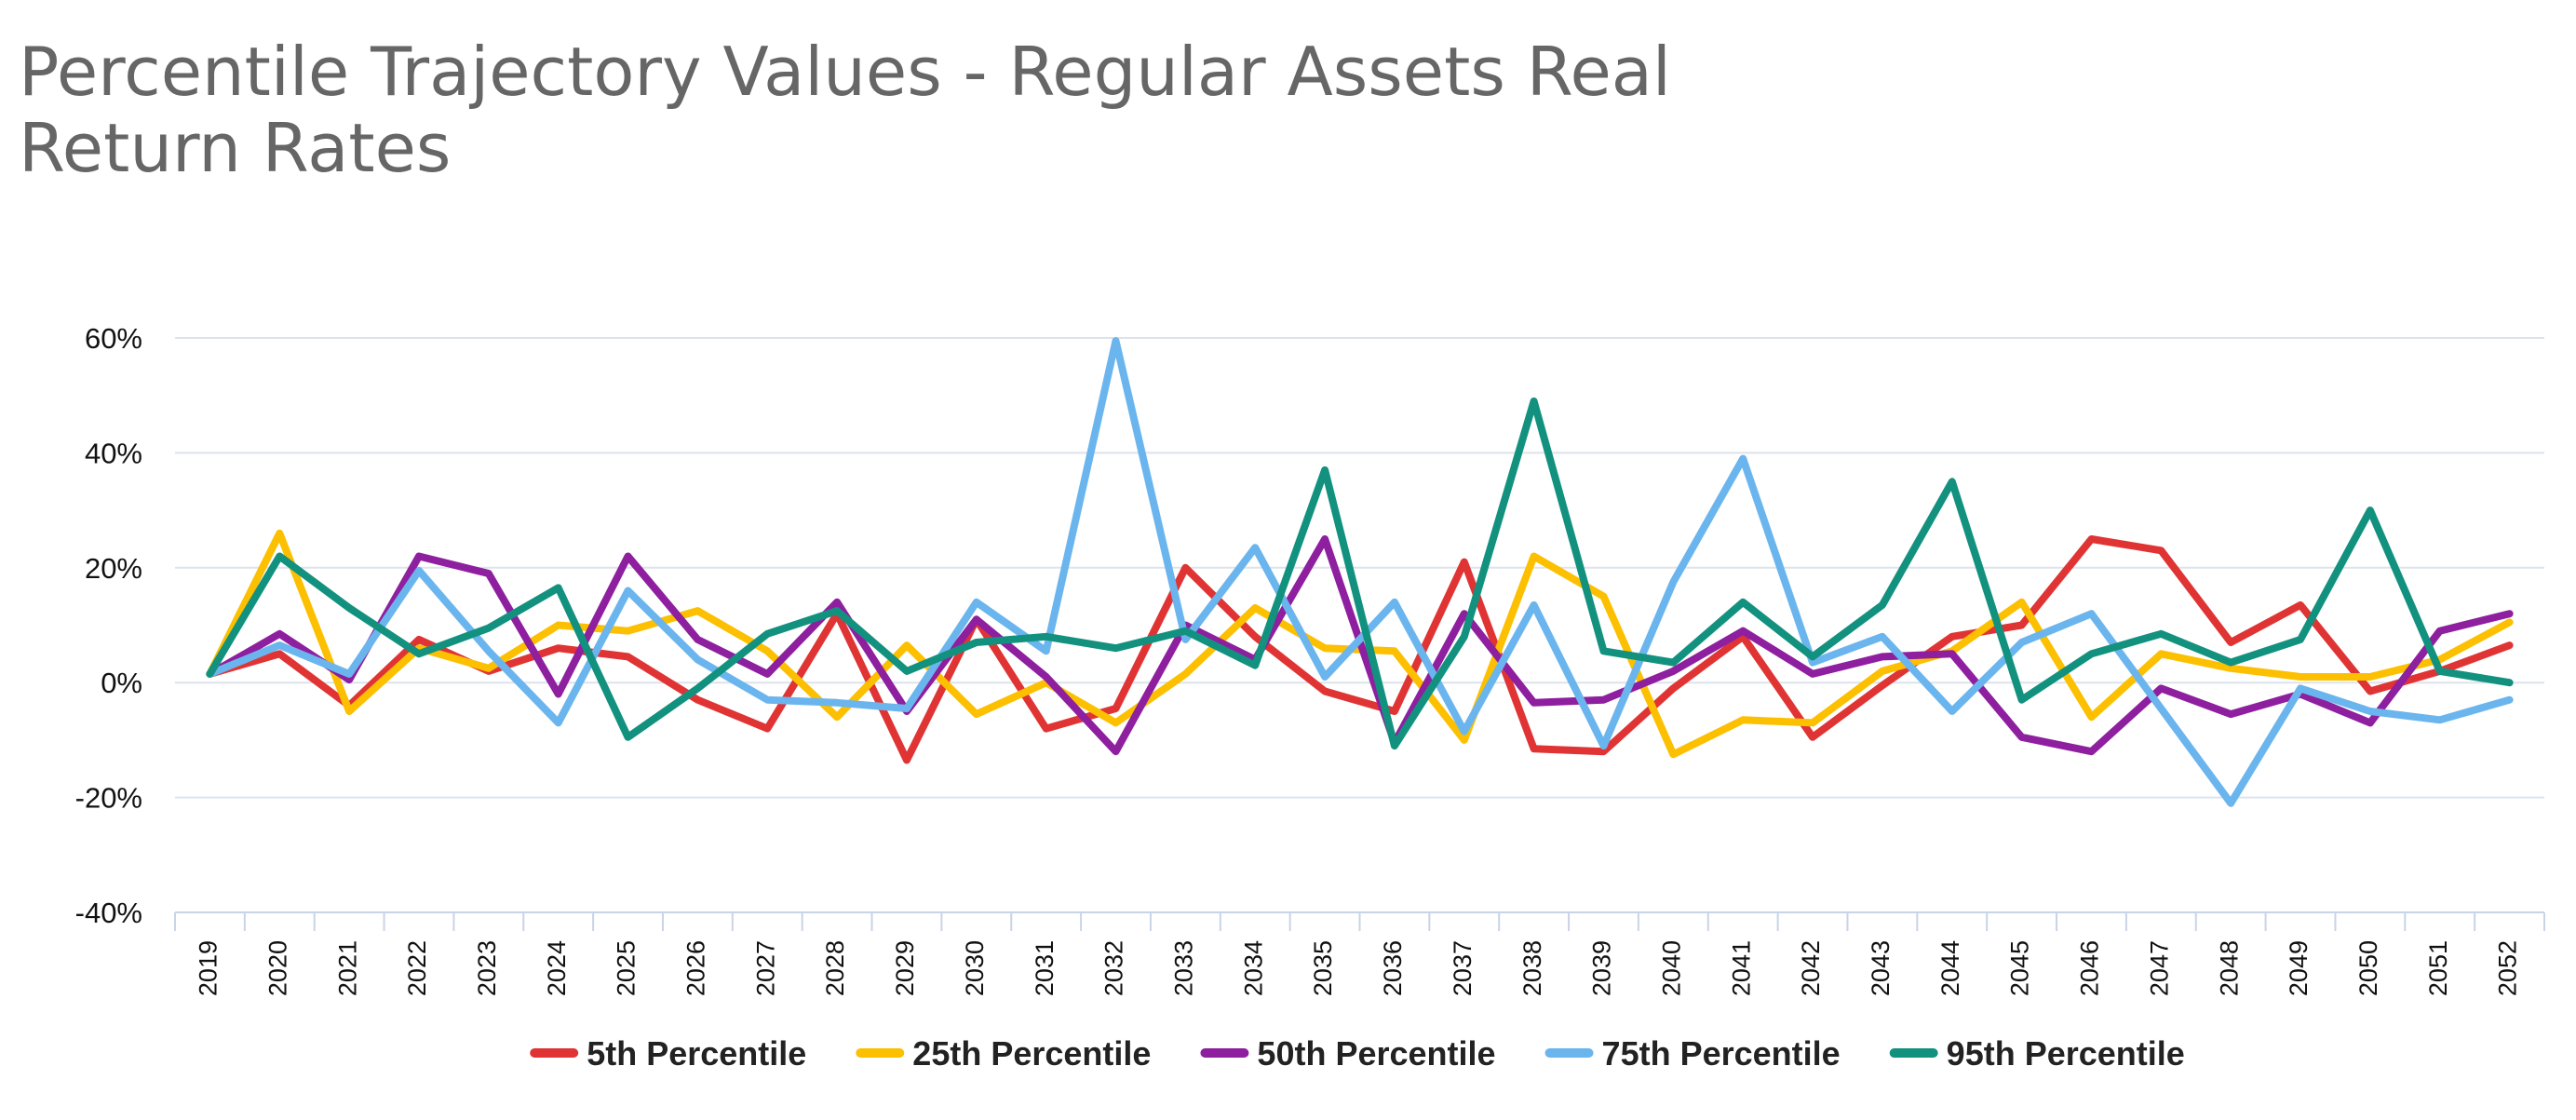 The image size is (2576, 1120). What do you see at coordinates (627, 968) in the screenshot?
I see `x-tick-label: 2025` at bounding box center [627, 968].